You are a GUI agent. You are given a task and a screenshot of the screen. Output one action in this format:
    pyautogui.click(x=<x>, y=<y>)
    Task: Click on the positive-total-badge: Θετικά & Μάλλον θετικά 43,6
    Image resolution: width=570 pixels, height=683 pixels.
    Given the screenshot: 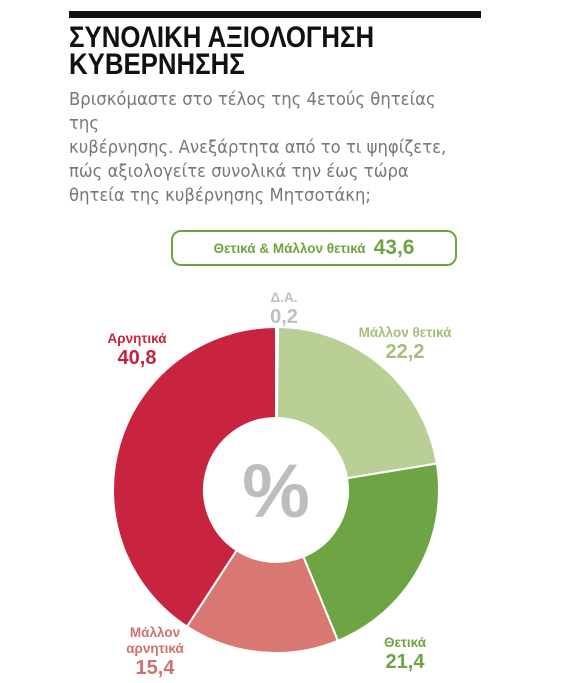 What is the action you would take?
    pyautogui.click(x=314, y=248)
    